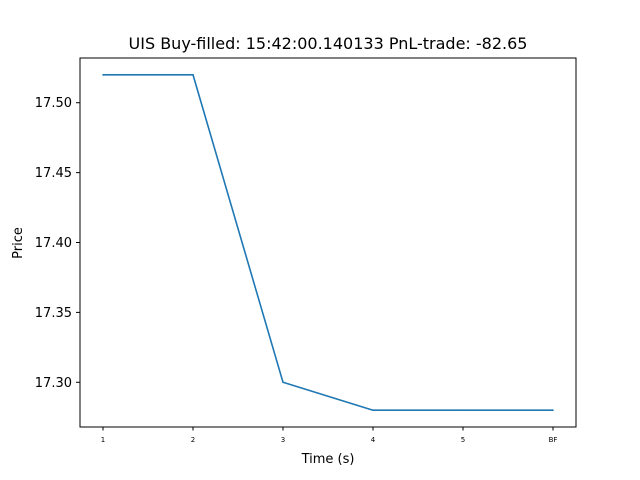  I want to click on y-axis-label: Price, so click(18, 243).